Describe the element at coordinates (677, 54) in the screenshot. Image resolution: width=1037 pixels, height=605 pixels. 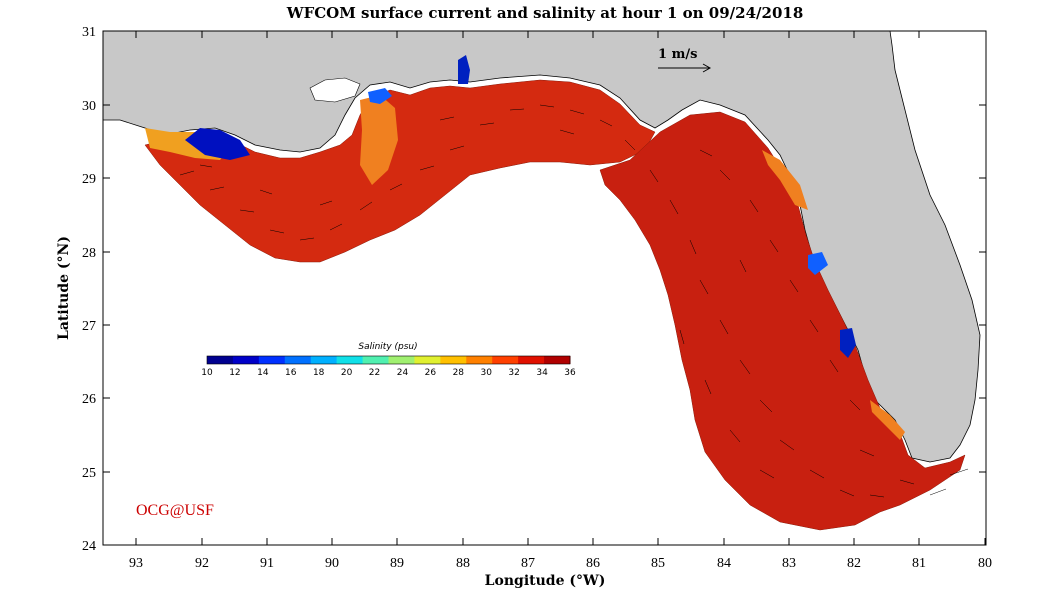
I see `scale-arrow-label: 1 m/s` at that location.